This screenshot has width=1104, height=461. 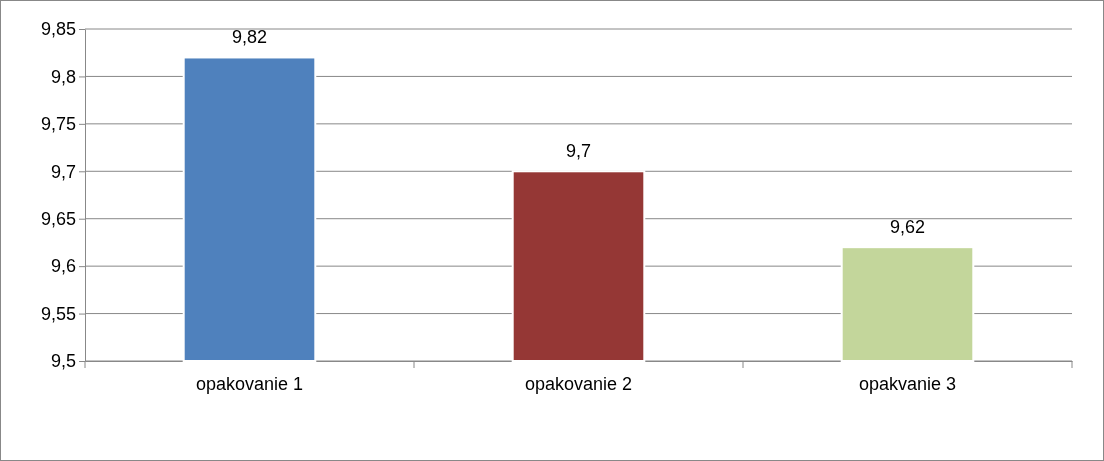 What do you see at coordinates (249, 37) in the screenshot?
I see `data-label: 9,82` at bounding box center [249, 37].